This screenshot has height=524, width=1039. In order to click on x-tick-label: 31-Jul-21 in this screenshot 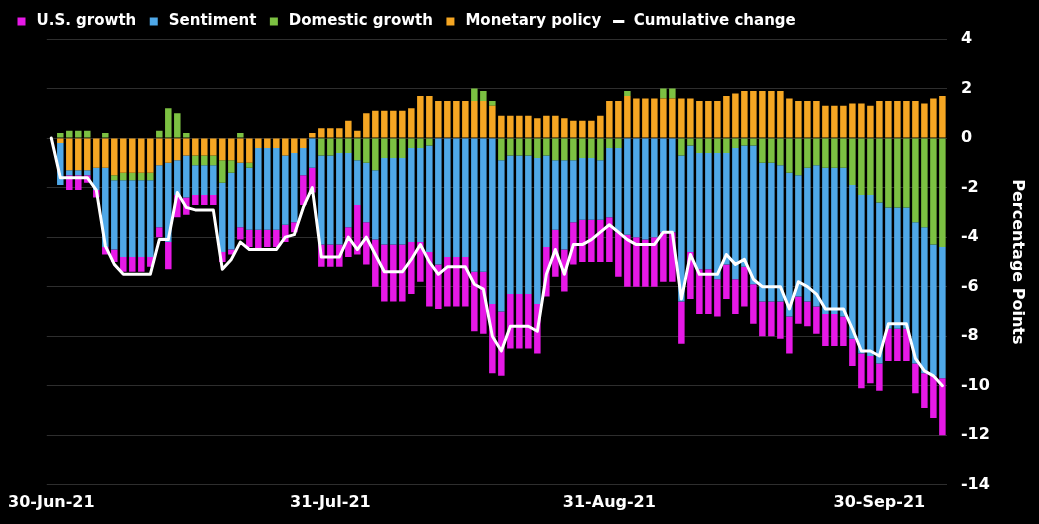, I will do `click(330, 501)`.